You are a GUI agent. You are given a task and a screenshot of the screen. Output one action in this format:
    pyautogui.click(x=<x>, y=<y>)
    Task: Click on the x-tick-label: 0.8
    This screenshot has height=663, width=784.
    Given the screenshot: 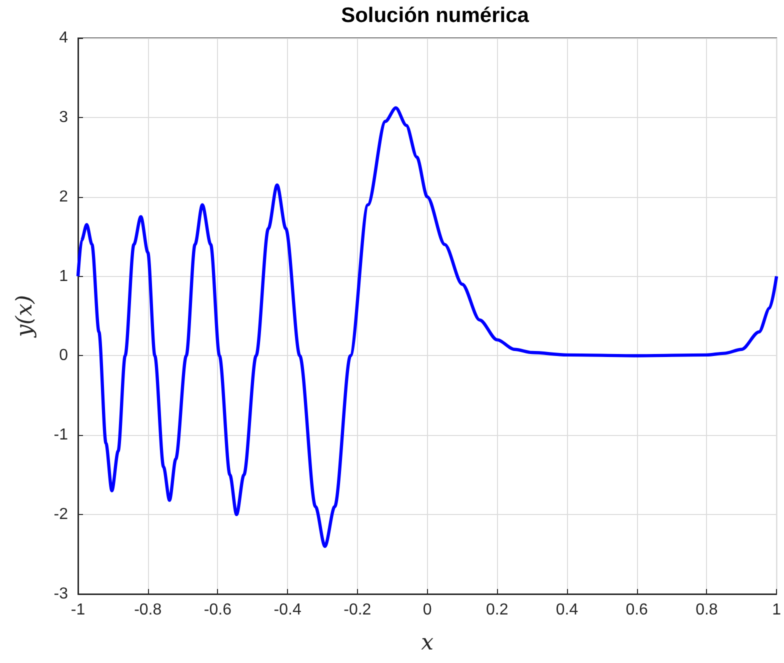 What is the action you would take?
    pyautogui.click(x=707, y=610)
    